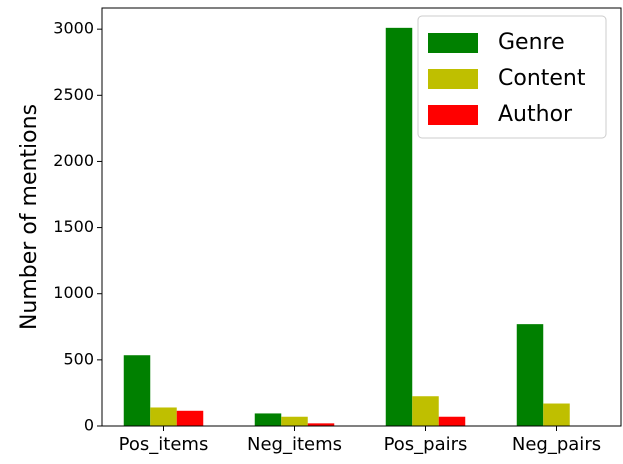  Describe the element at coordinates (89, 425) in the screenshot. I see `y-tick-label: 0` at that location.